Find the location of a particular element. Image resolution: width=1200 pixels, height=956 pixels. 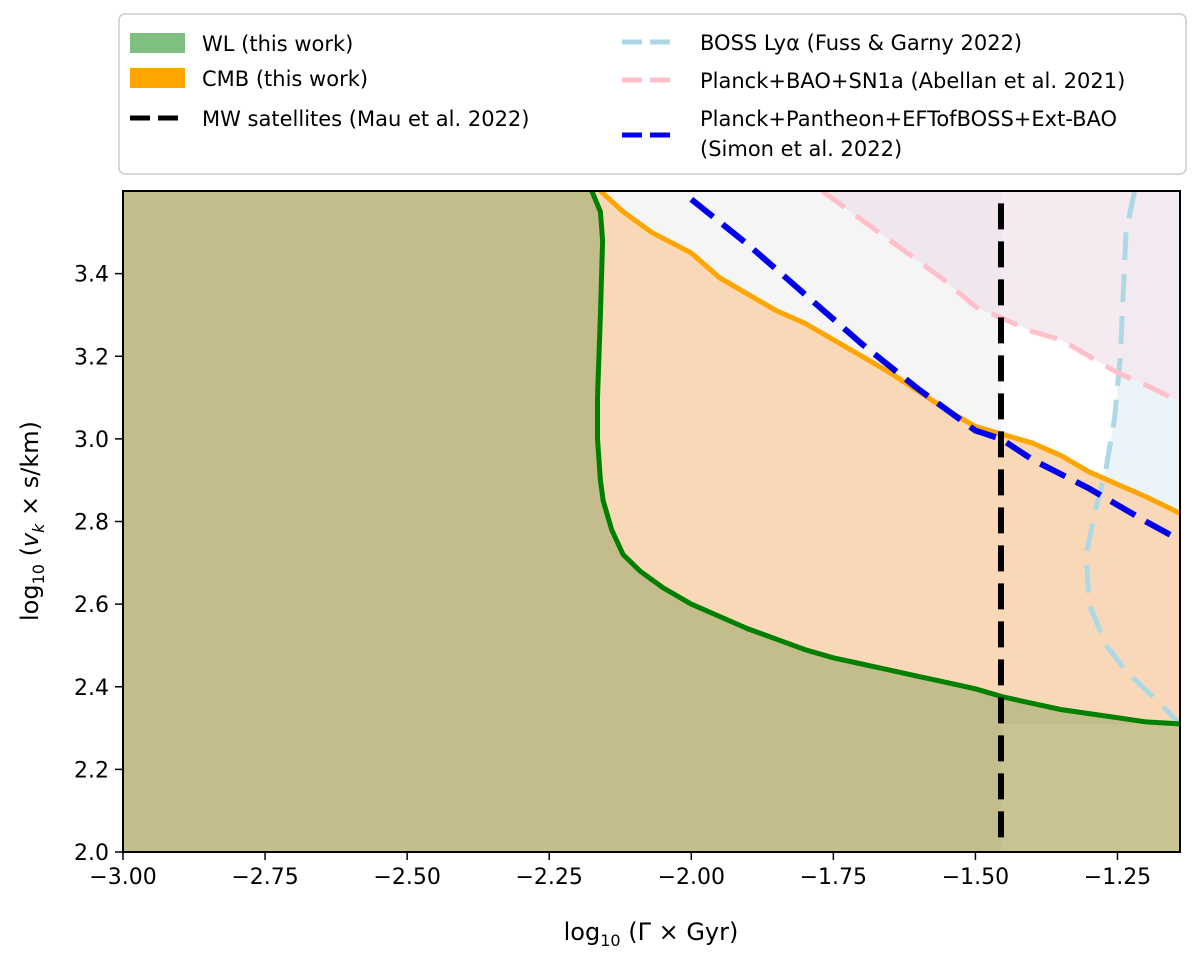

wl-fill-right-tint is located at coordinates (1090, 787).